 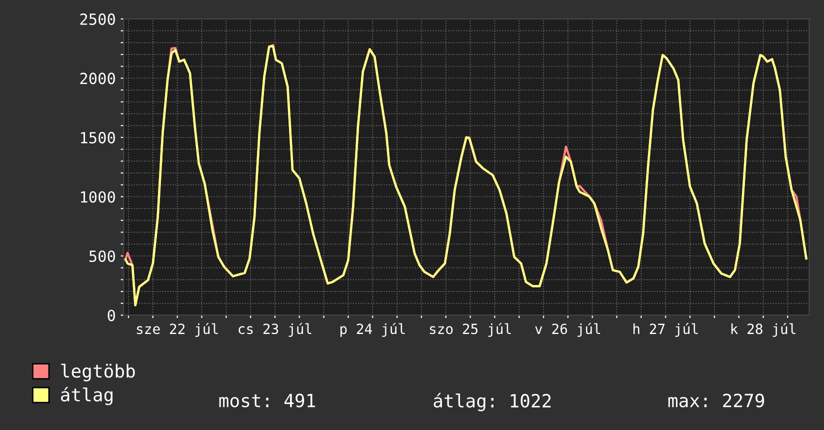 What do you see at coordinates (716, 401) in the screenshot?
I see `text: max: 2279` at bounding box center [716, 401].